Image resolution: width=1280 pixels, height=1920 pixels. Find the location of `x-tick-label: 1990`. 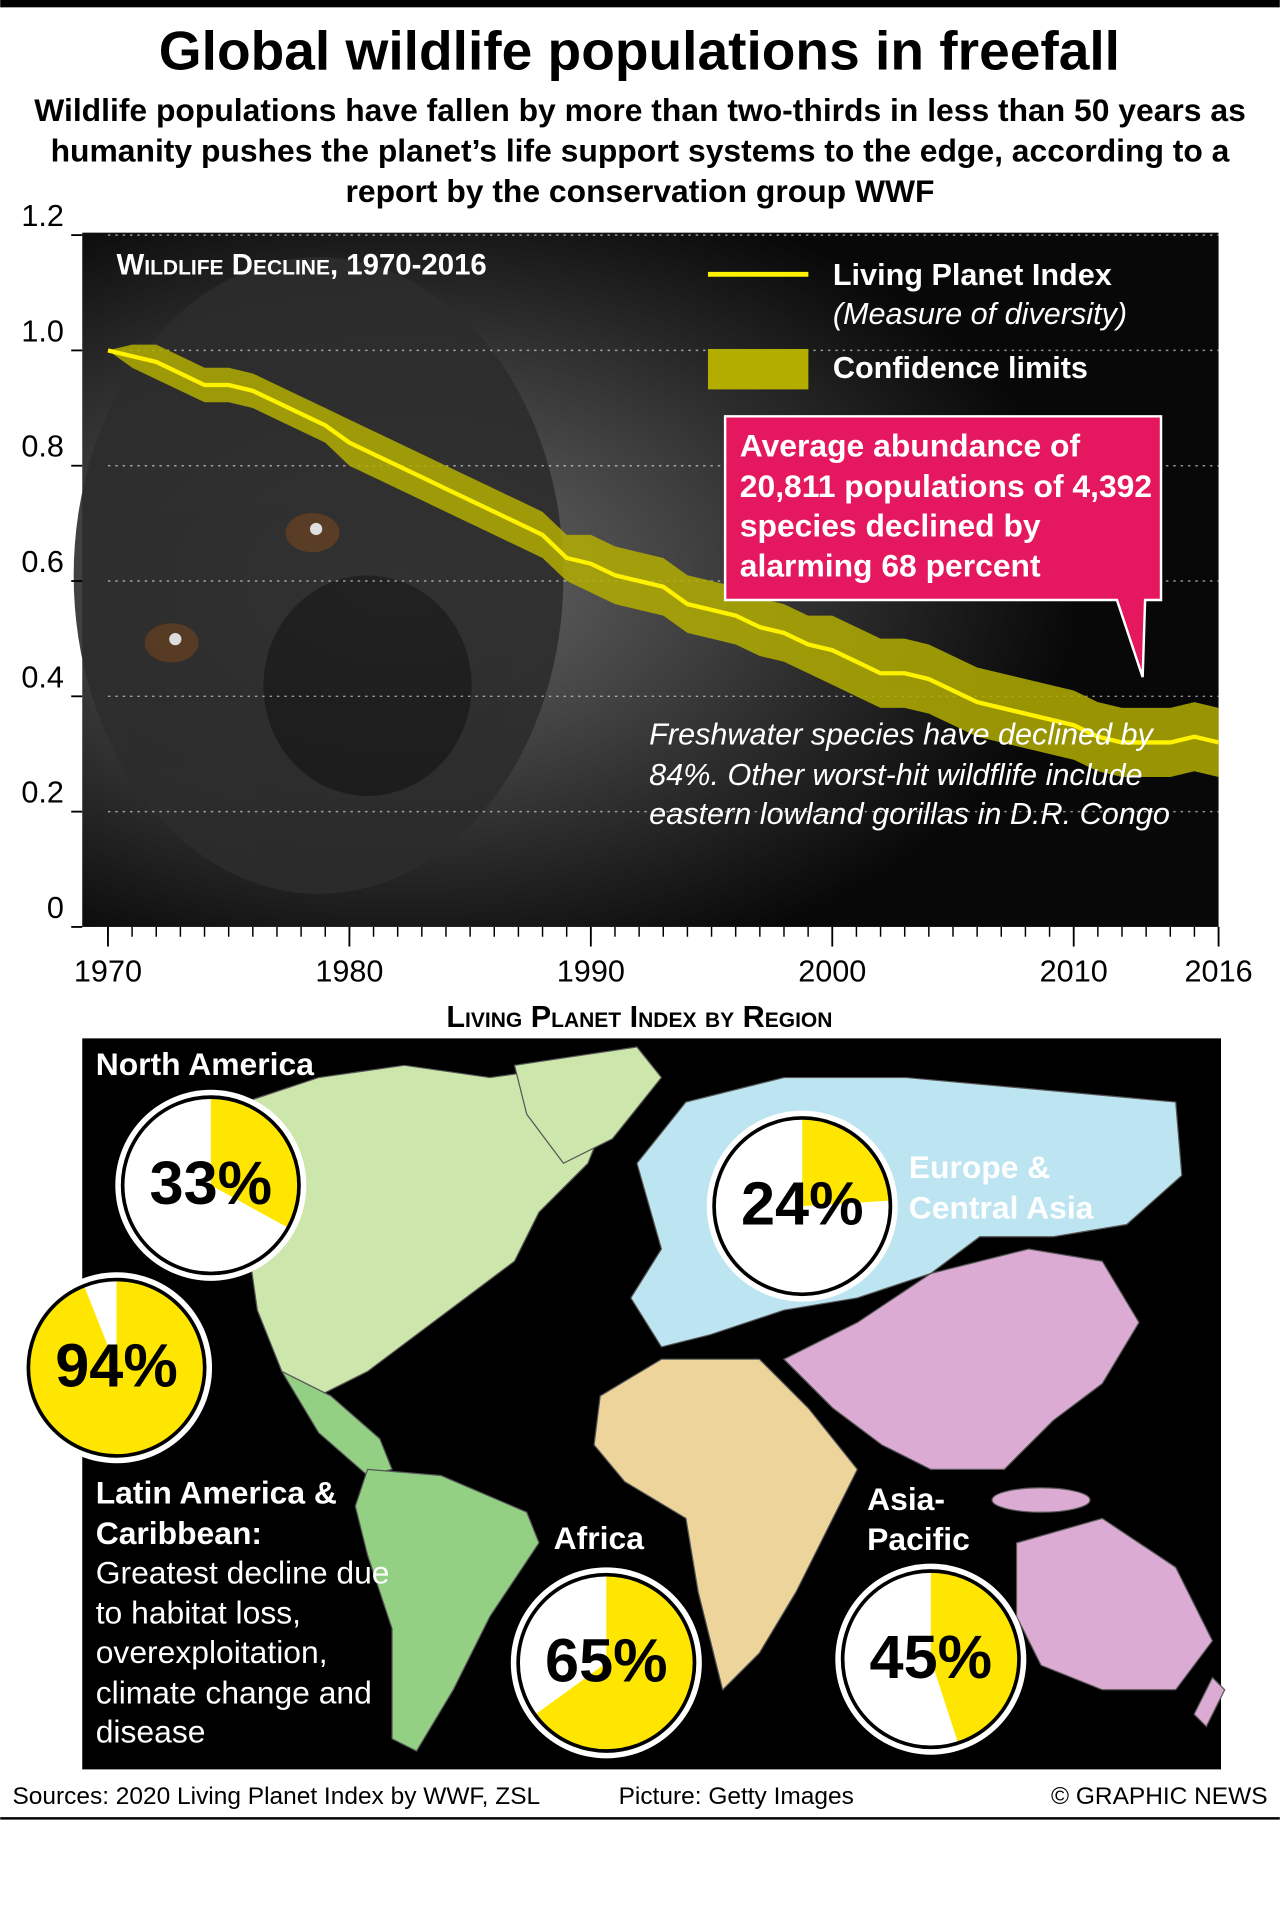

x-tick-label: 1990 is located at coordinates (591, 972).